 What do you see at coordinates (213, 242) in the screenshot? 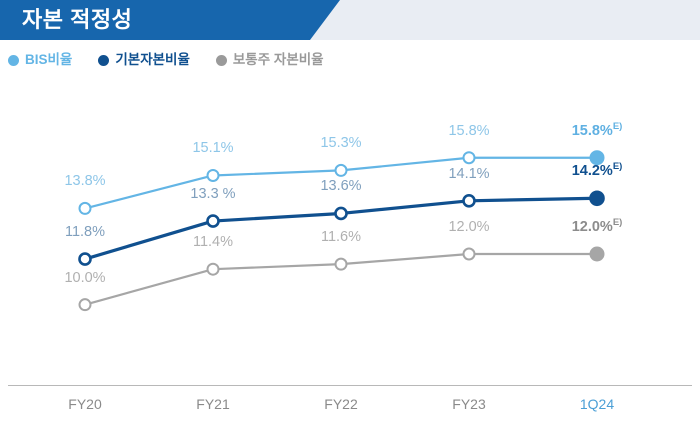
I see `data-label-s2-1: 11.4%` at bounding box center [213, 242].